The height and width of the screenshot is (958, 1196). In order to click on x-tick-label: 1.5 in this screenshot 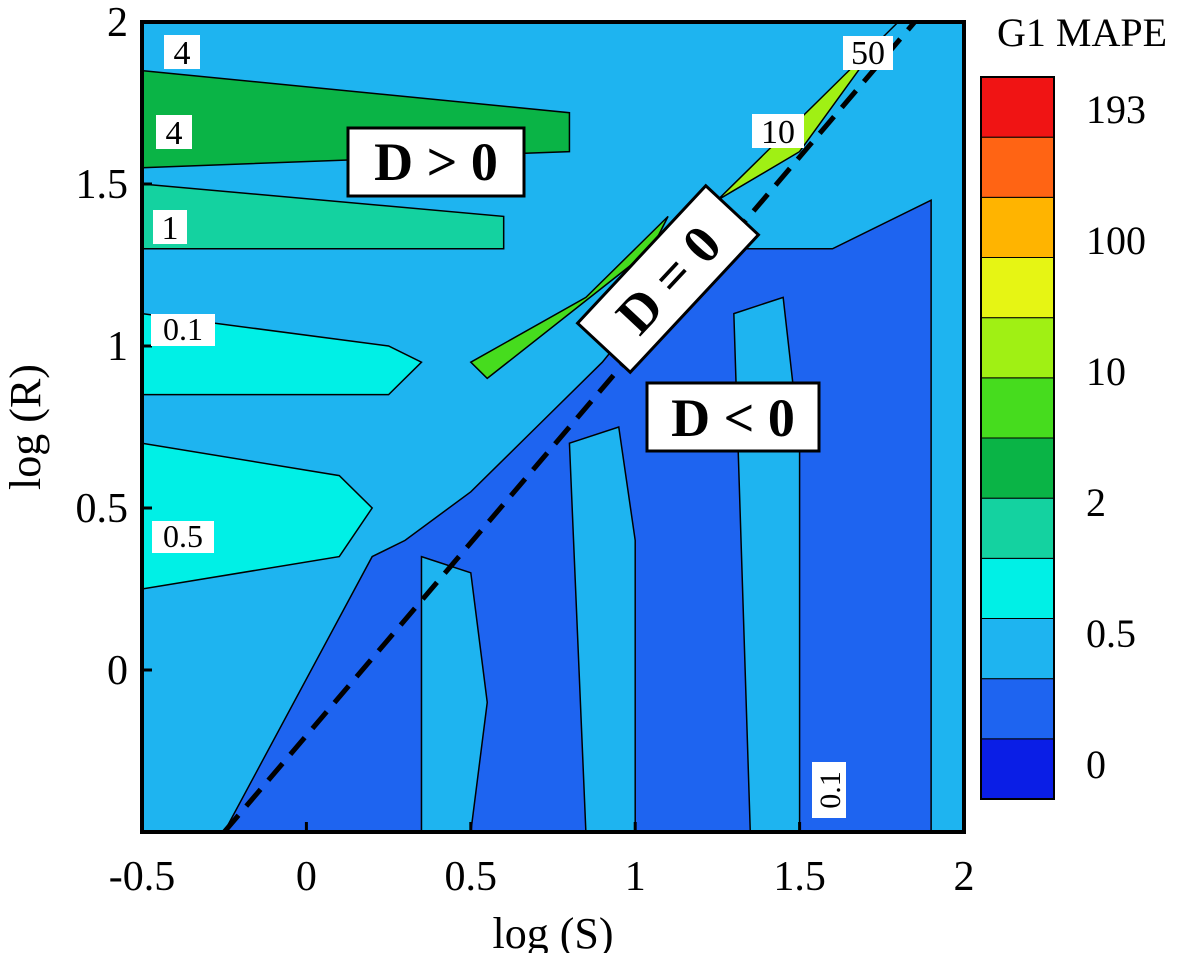, I will do `click(799, 877)`.